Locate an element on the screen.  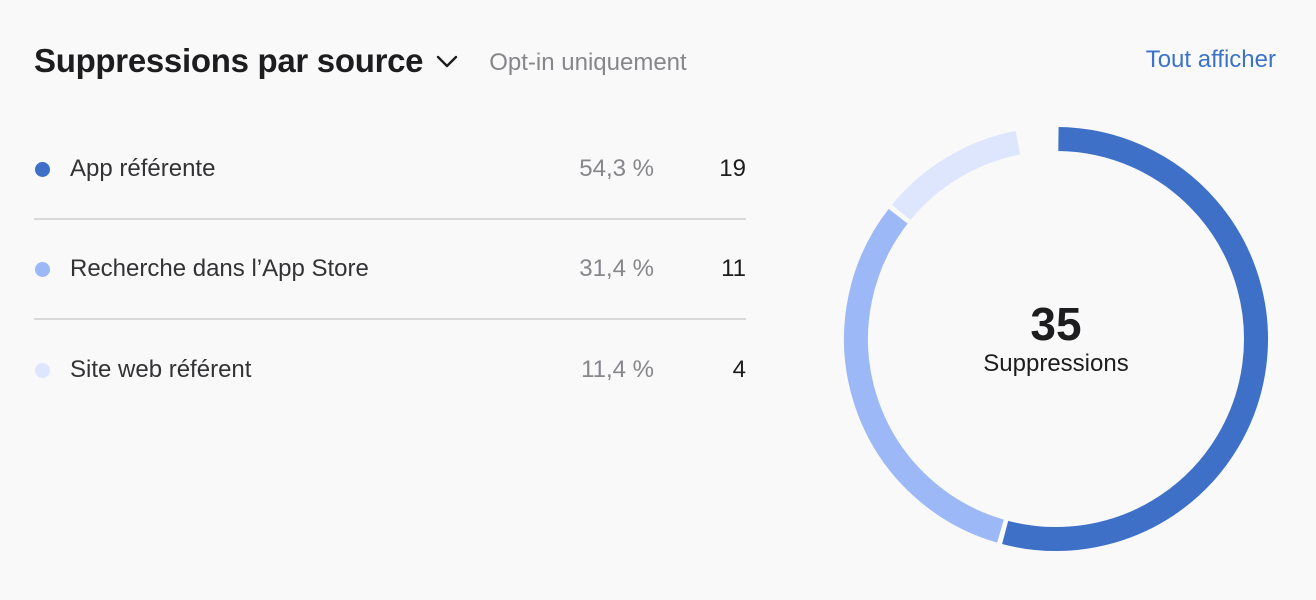
chevron-down-icon is located at coordinates (447, 61).